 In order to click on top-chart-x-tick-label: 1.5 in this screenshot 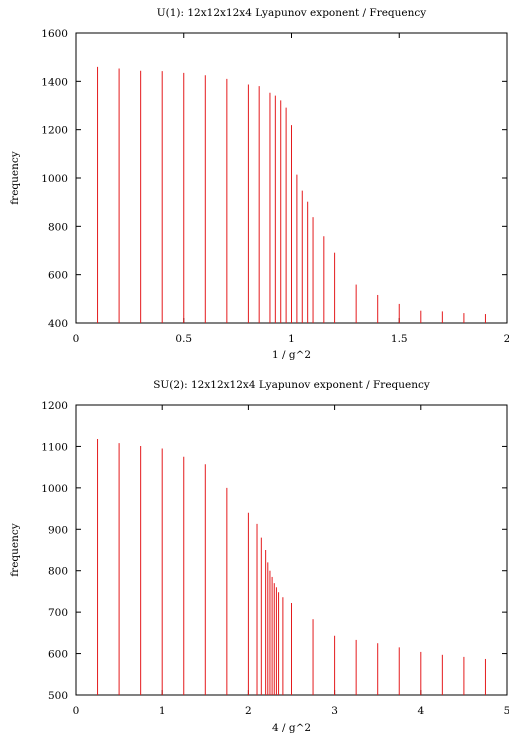, I will do `click(399, 339)`.